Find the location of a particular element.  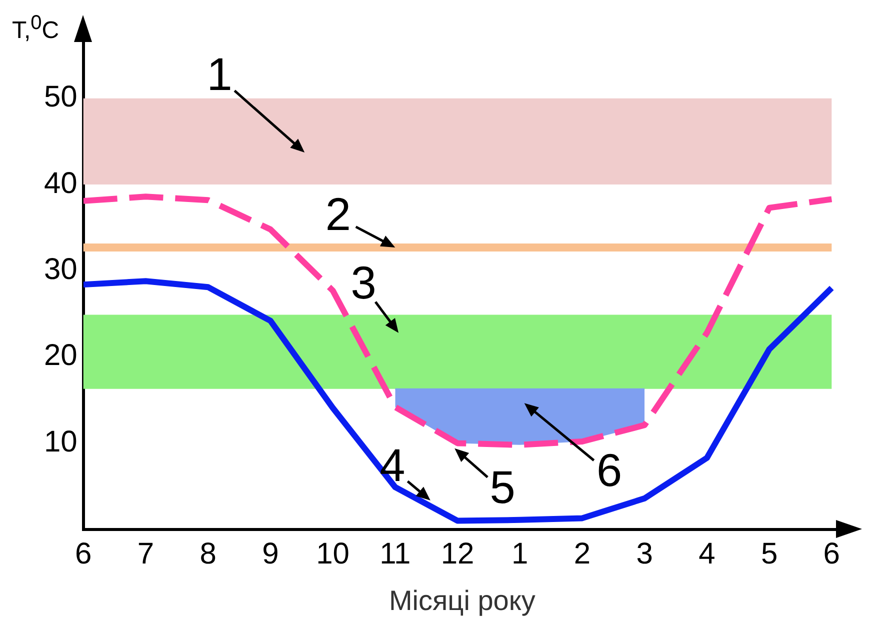

x-tick-label: 7 is located at coordinates (145, 554).